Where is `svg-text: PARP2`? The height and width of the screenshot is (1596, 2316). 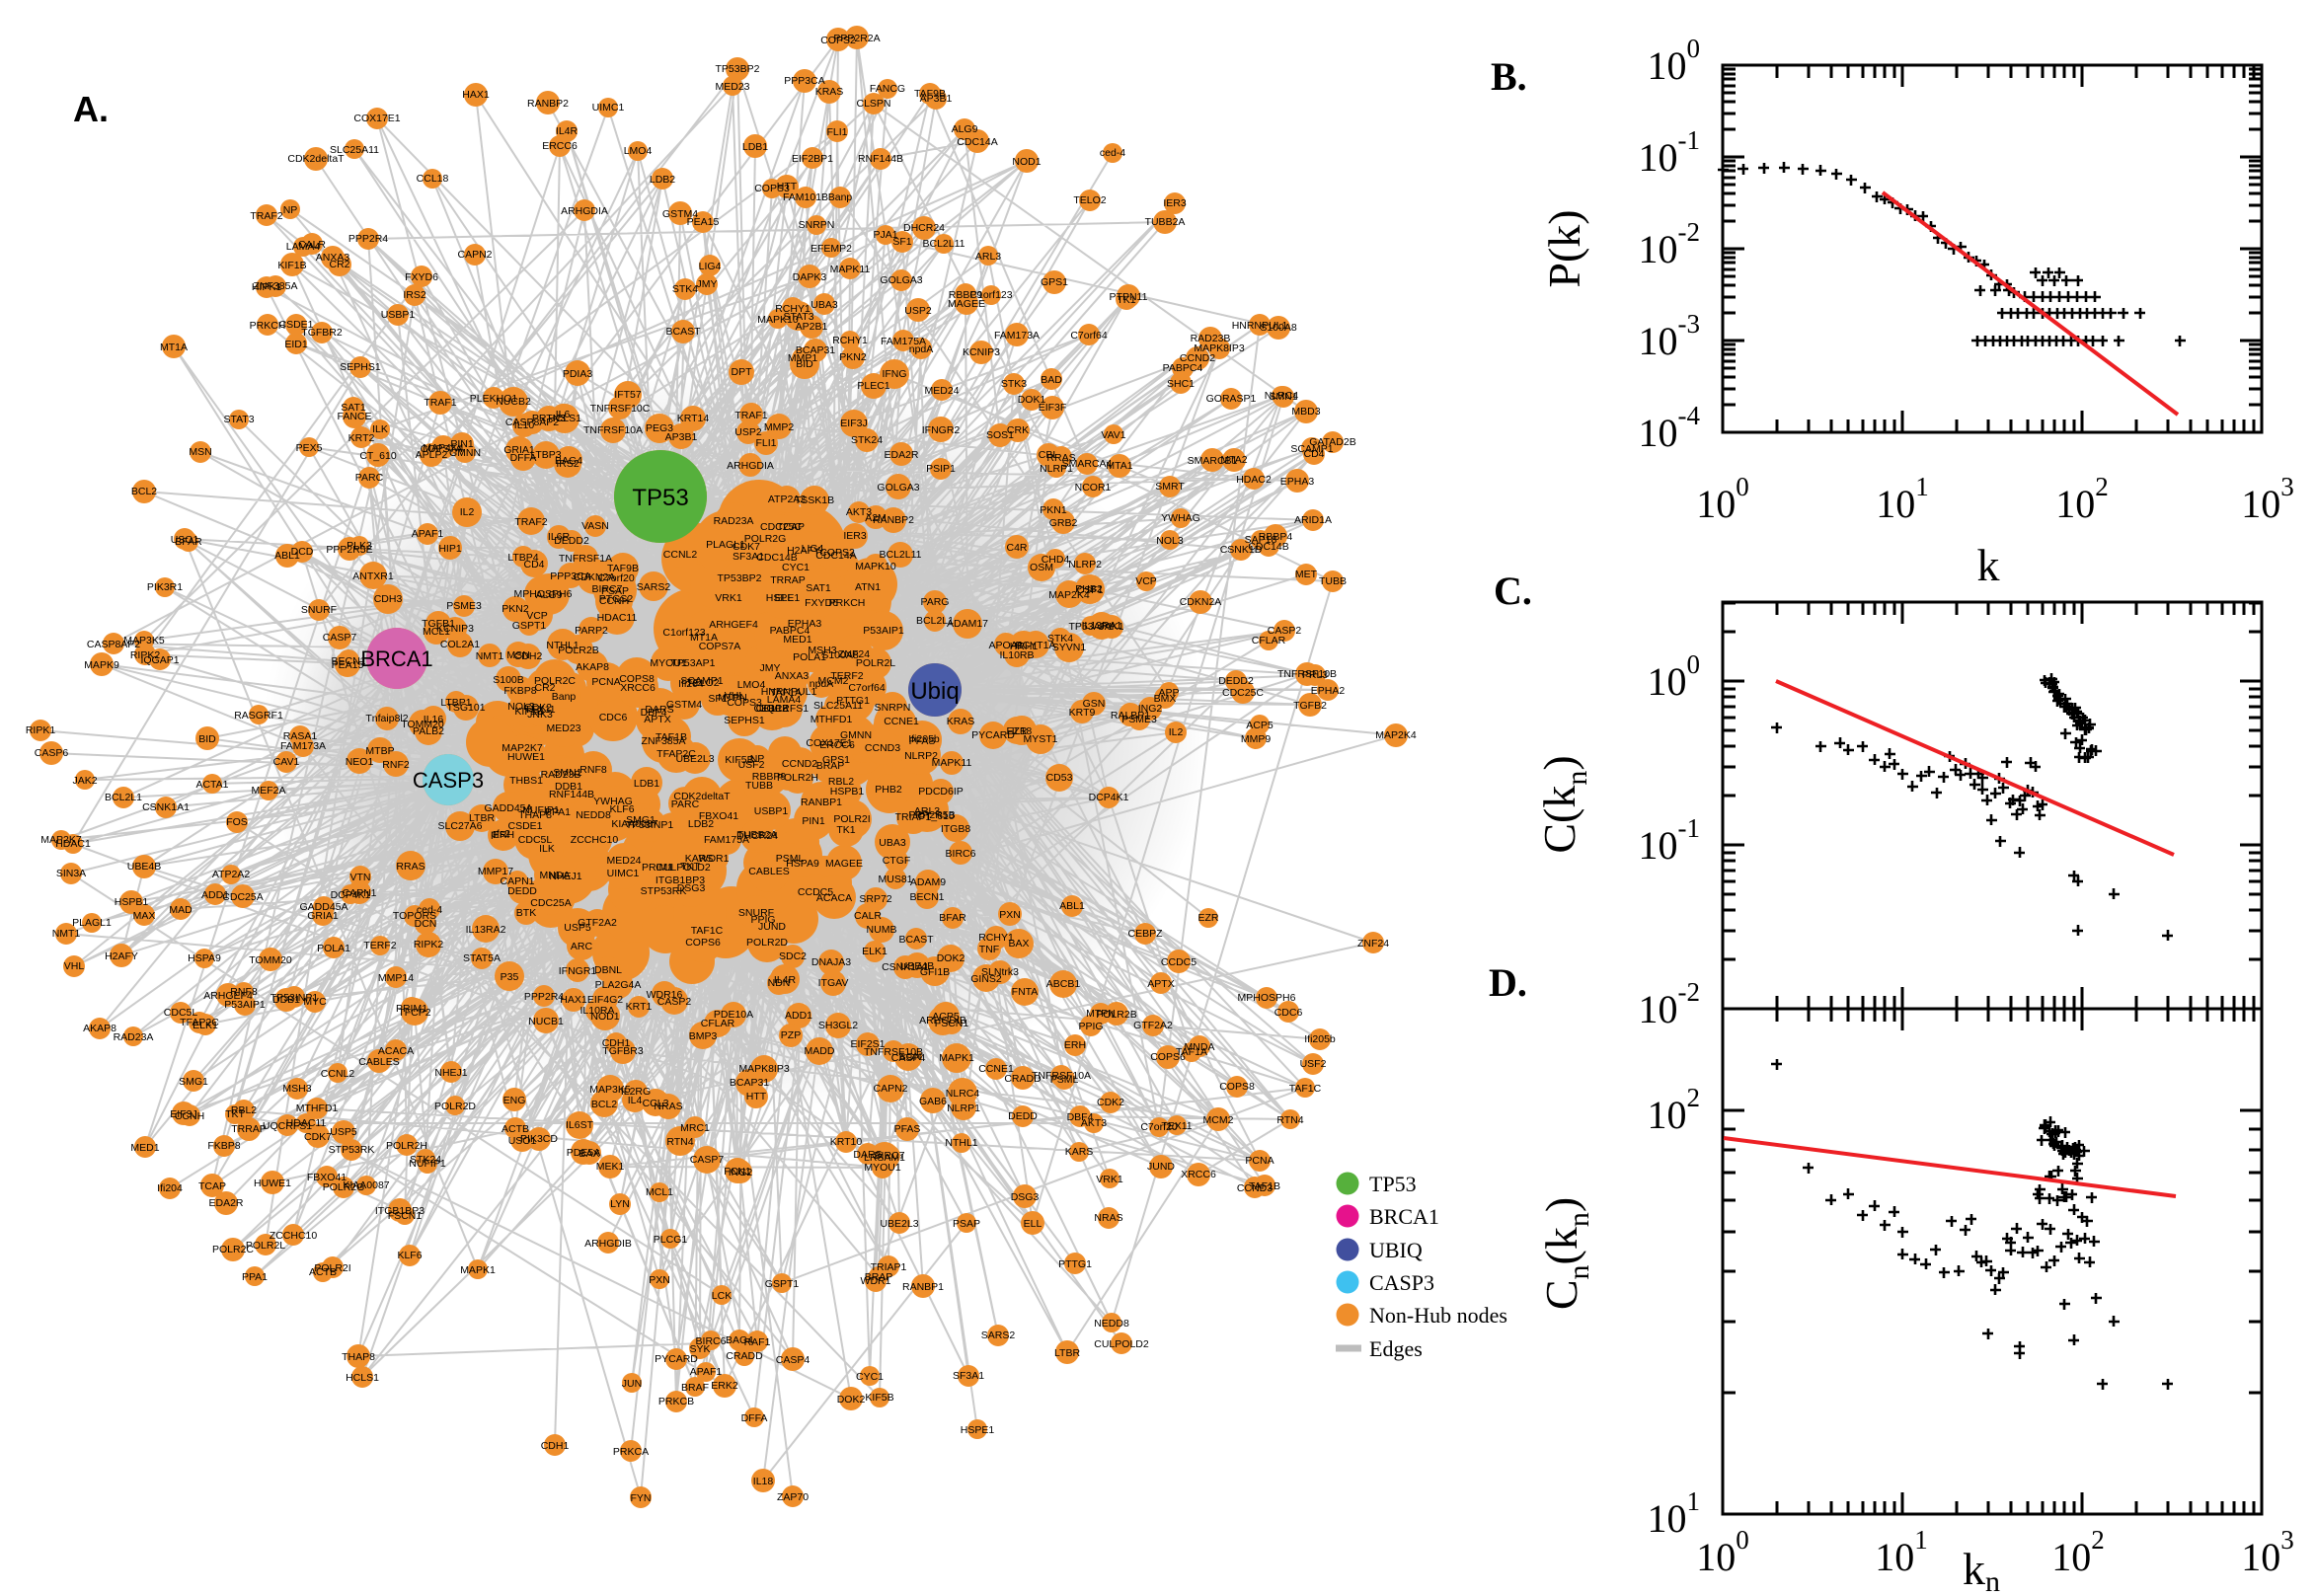 svg-text: PARP2 is located at coordinates (592, 631).